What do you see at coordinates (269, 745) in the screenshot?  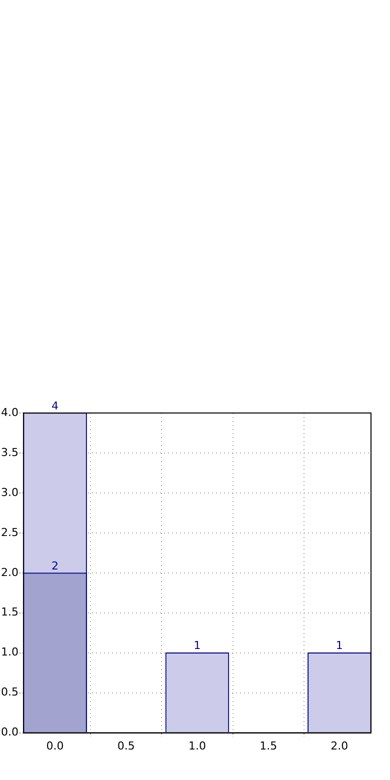 I see `x-tick-label: 1.5` at bounding box center [269, 745].